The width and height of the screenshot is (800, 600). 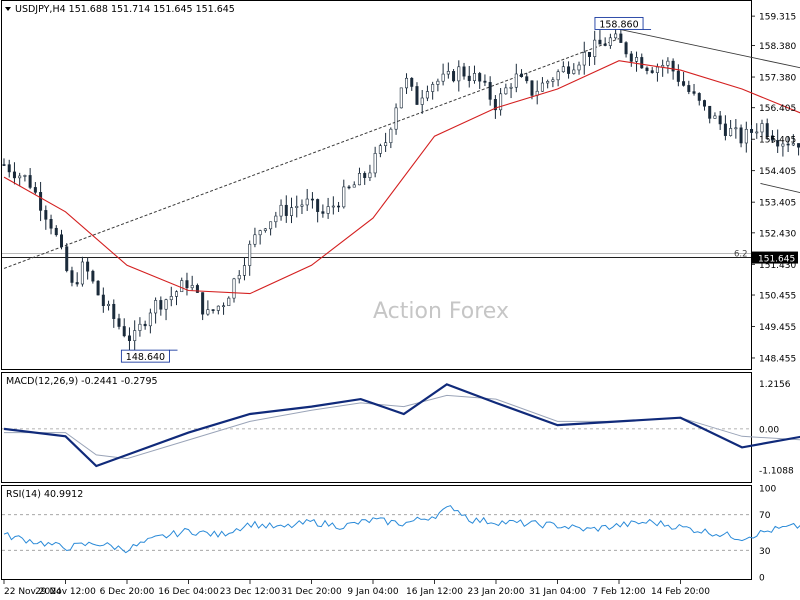 What do you see at coordinates (777, 204) in the screenshot?
I see `price-axis-label: 153.405` at bounding box center [777, 204].